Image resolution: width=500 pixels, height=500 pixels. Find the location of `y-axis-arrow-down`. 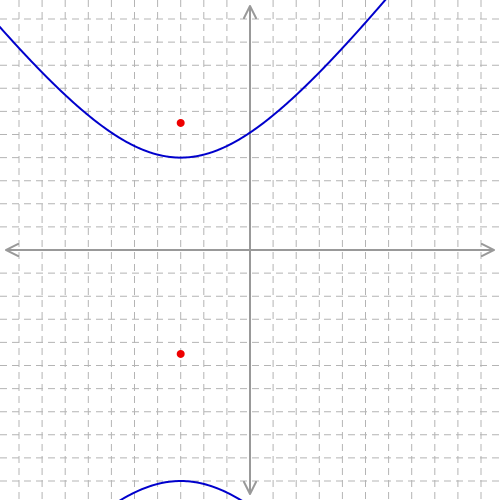

y-axis-arrow-down is located at coordinates (250, 488).